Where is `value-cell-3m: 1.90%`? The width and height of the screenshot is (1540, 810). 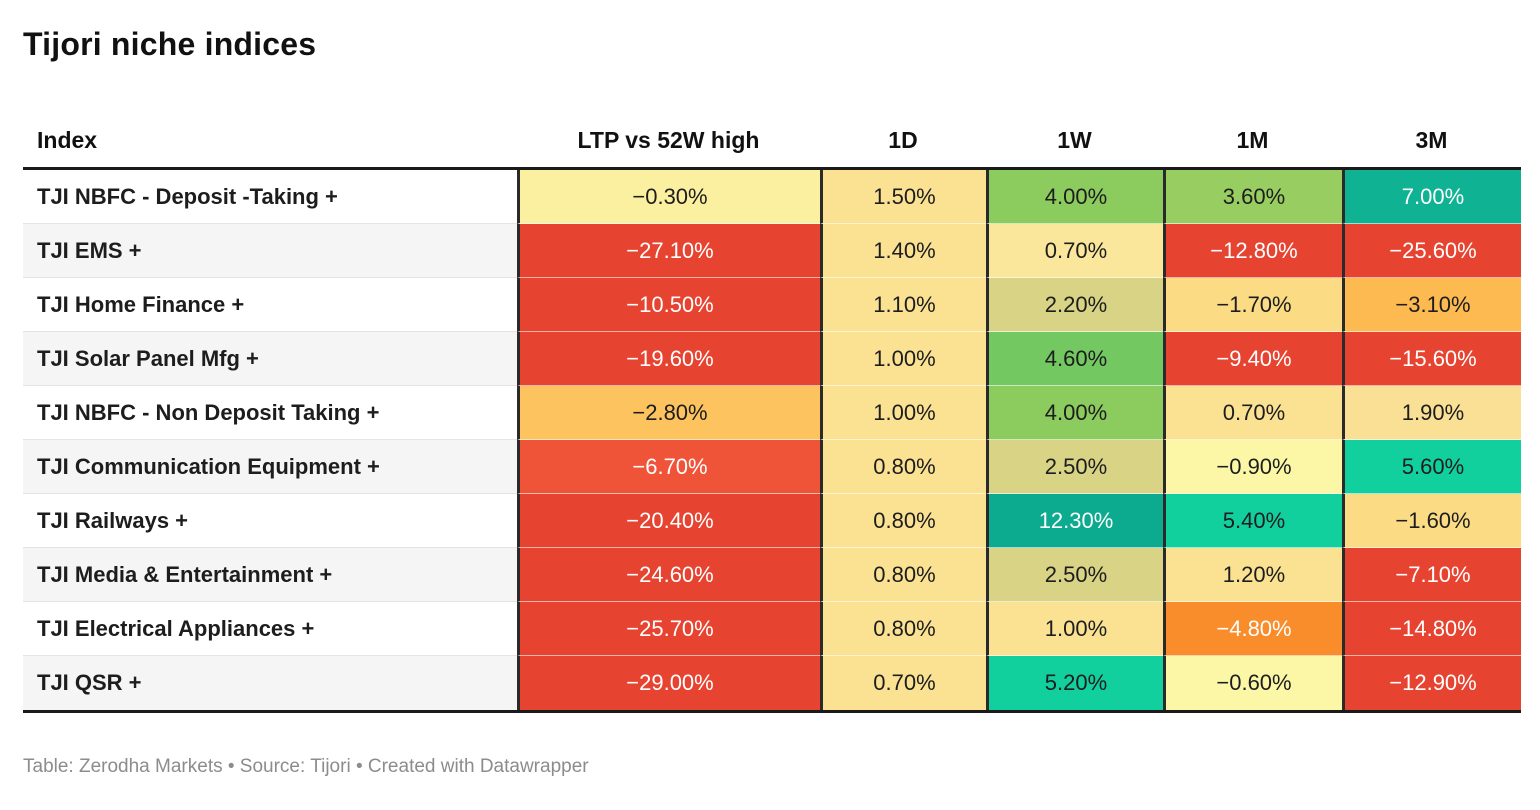 value-cell-3m: 1.90% is located at coordinates (1431, 413).